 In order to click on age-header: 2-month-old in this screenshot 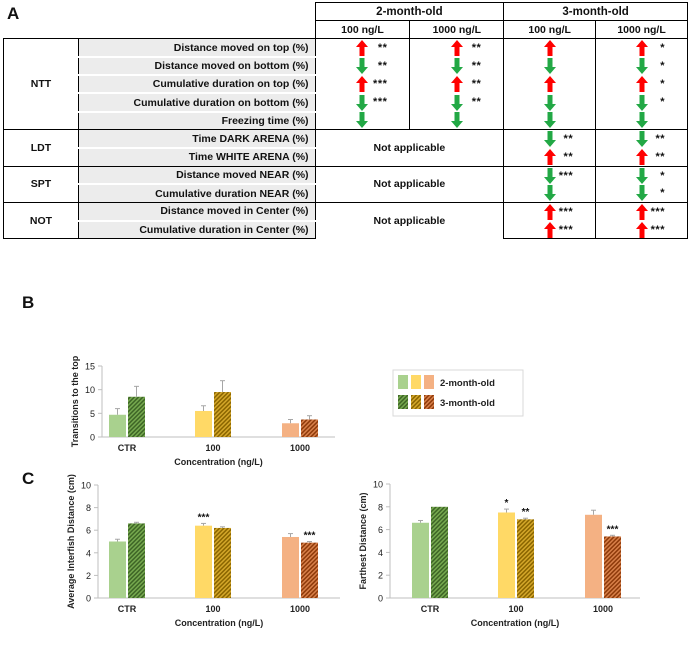, I will do `click(409, 11)`.